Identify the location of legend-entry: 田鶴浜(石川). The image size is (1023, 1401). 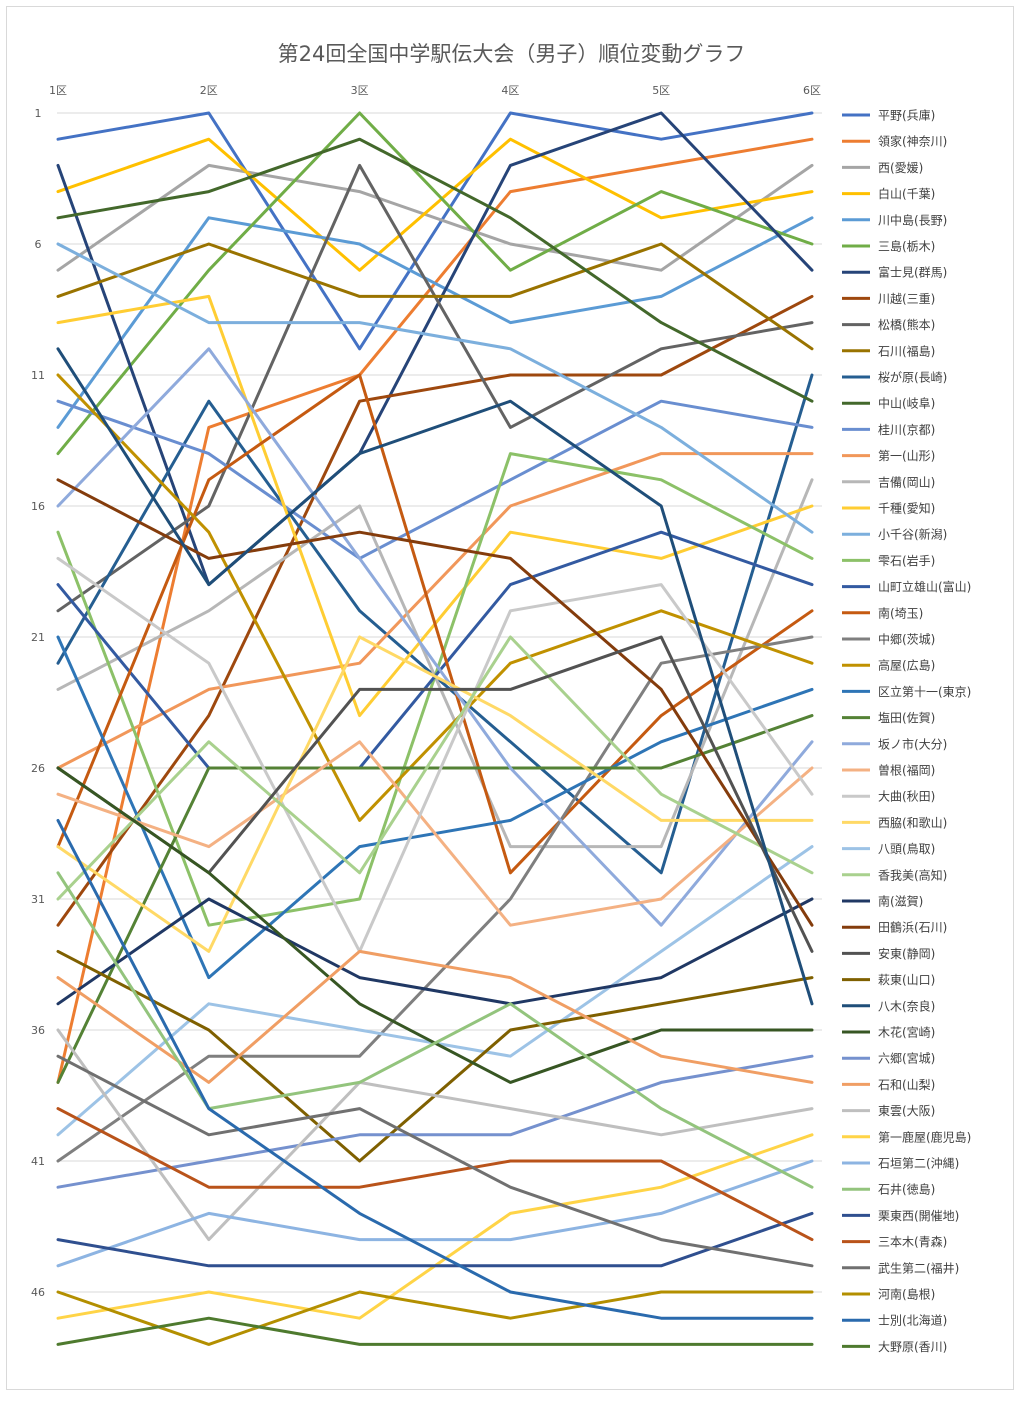
(912, 927).